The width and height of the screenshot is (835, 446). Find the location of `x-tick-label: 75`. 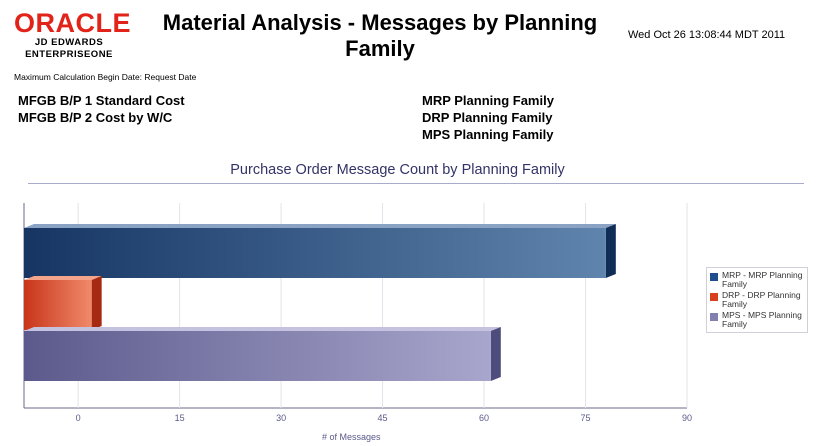

x-tick-label: 75 is located at coordinates (586, 418).